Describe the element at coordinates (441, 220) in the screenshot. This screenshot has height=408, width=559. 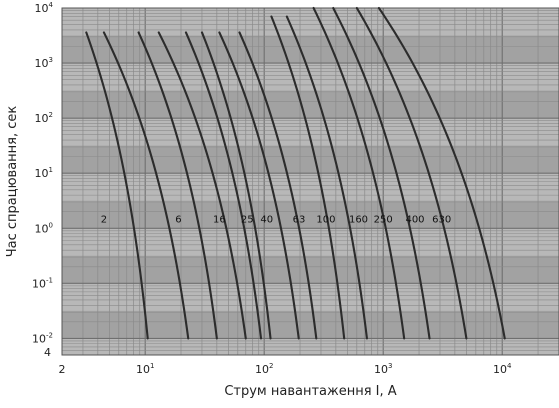
I see `curve-label-630: 630` at that location.